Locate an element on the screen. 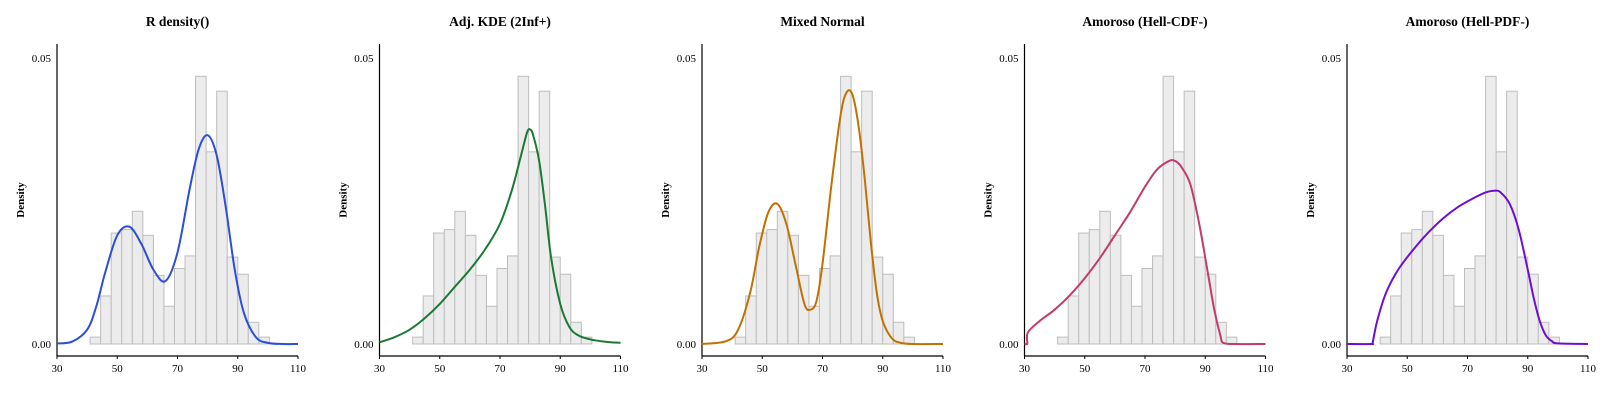  chart-title: Adj. KDE (2Inf+) is located at coordinates (500, 21).